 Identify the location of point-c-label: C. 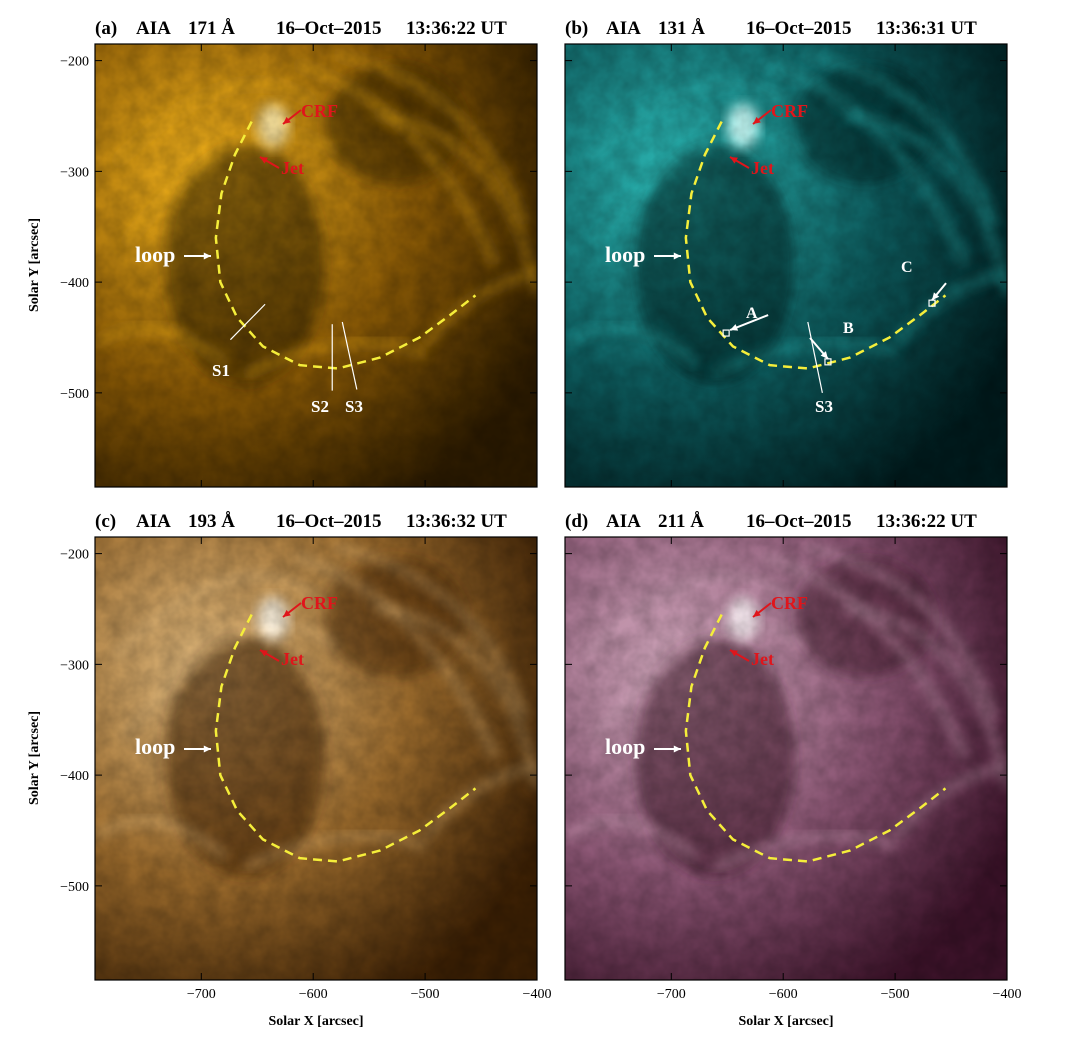
(907, 267).